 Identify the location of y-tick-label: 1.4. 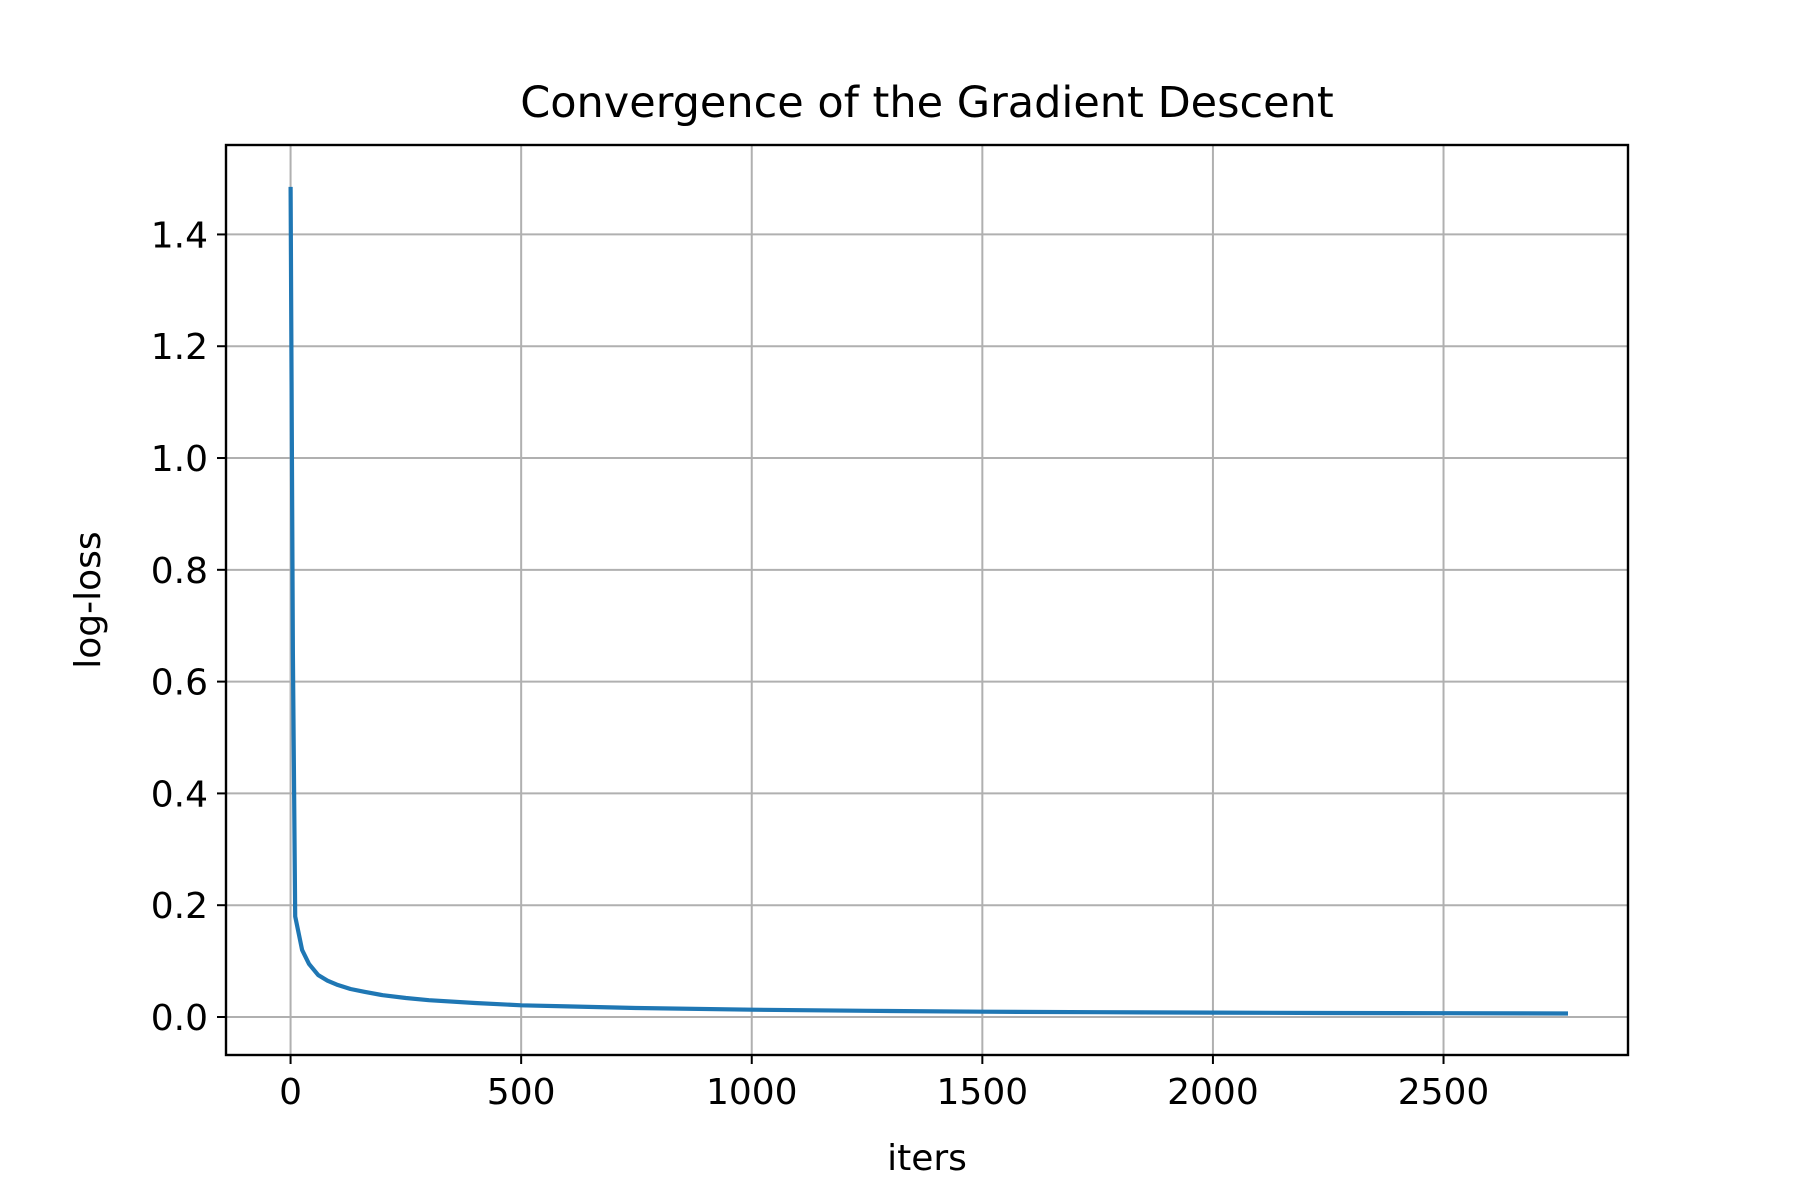
(179, 235).